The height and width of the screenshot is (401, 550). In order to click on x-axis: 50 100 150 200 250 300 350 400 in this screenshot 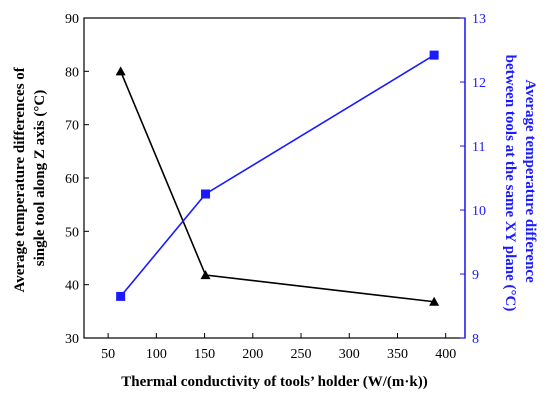, I will do `click(278, 347)`.